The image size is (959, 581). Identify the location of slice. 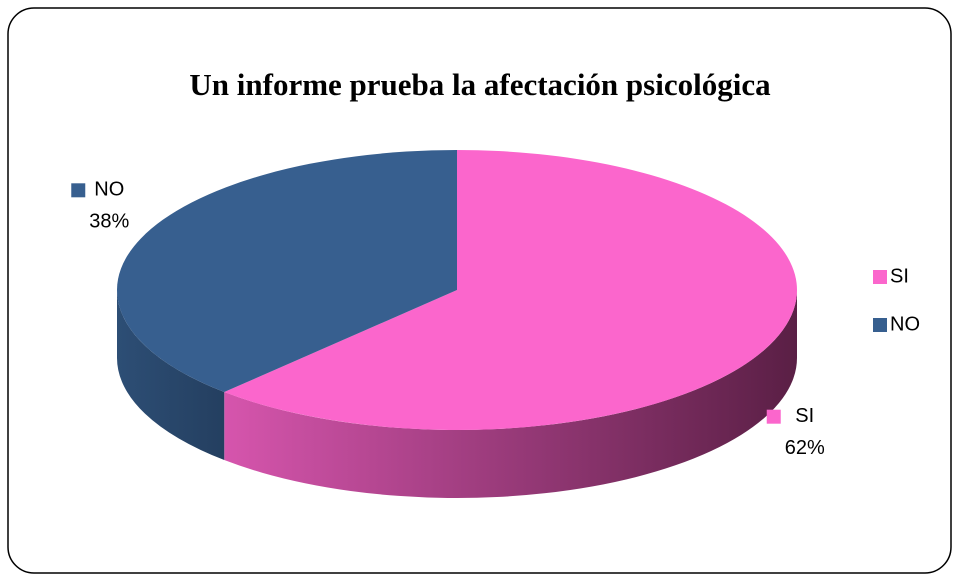
(287, 271).